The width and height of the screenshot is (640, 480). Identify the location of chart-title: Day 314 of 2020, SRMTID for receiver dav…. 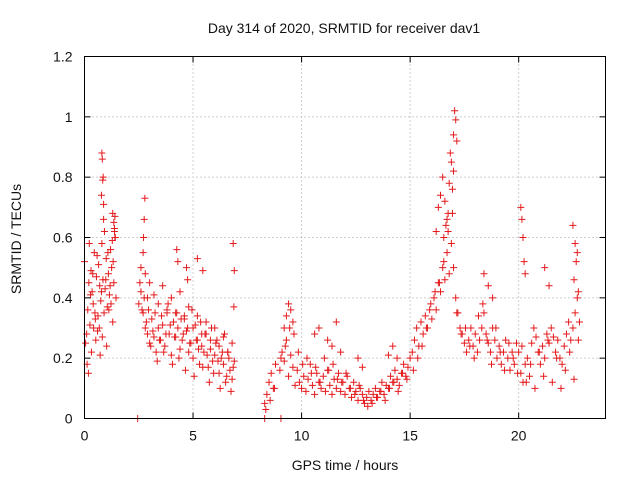
(344, 28).